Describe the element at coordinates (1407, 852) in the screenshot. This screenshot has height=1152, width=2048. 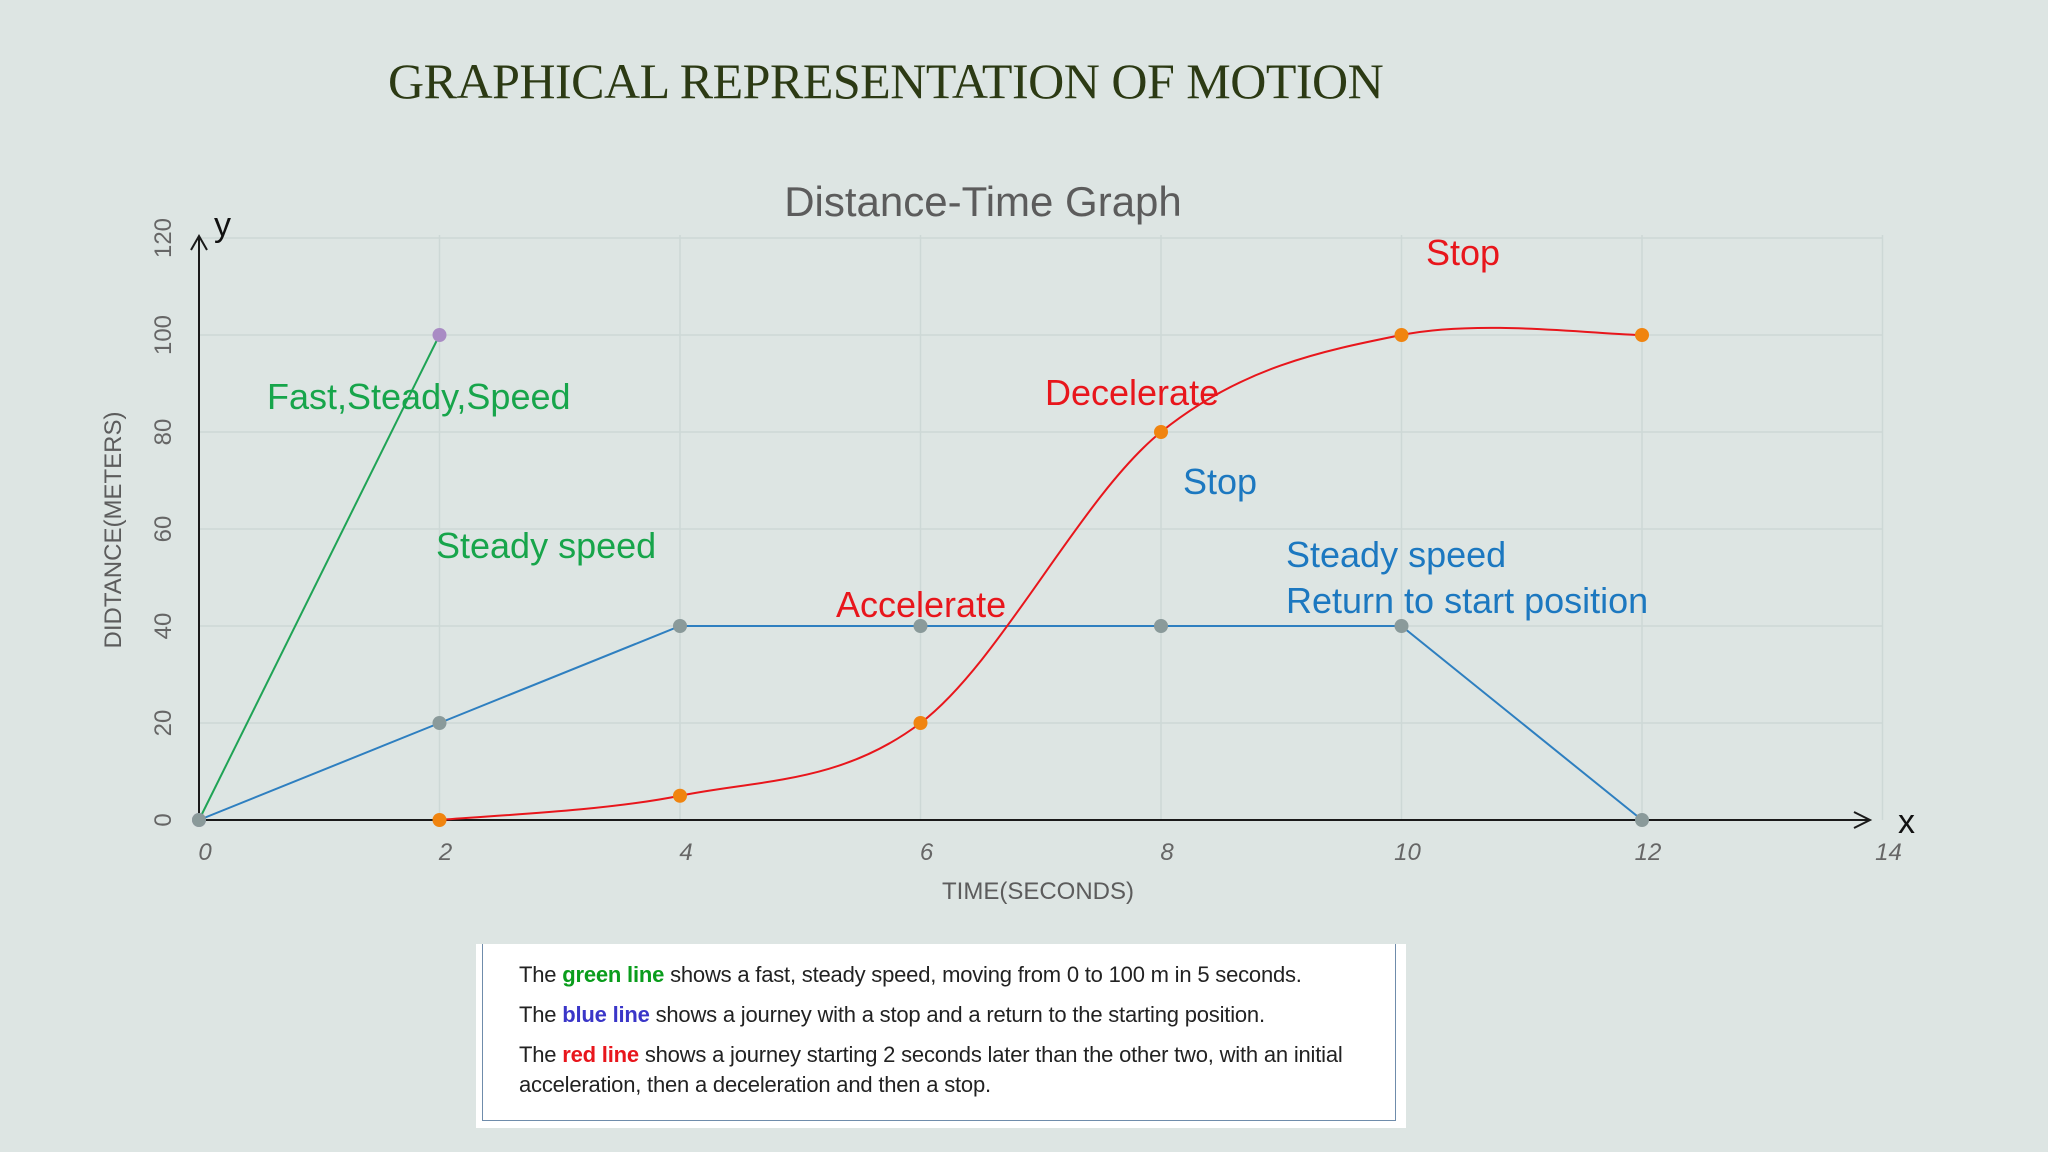
I see `x-tick-label: 10` at that location.